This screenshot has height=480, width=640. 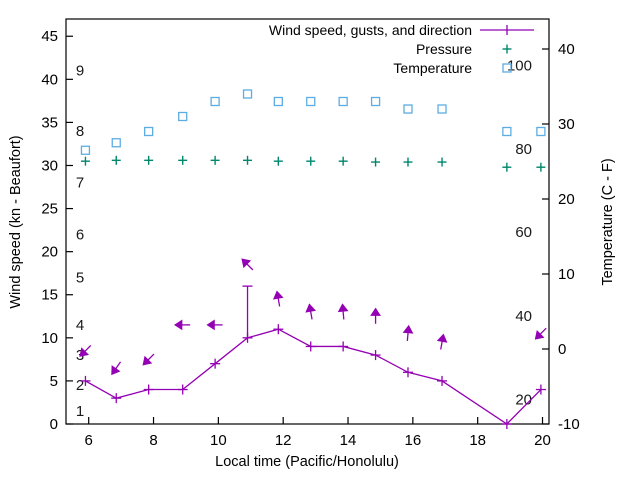 What do you see at coordinates (283, 440) in the screenshot?
I see `x-tick-label: 12` at bounding box center [283, 440].